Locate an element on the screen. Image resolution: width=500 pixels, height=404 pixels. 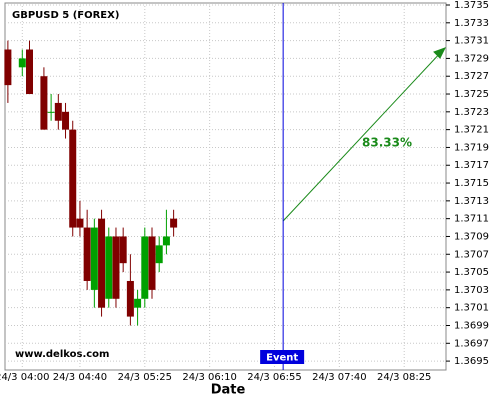
y-tick-label: 1.3717 is located at coordinates (471, 165).